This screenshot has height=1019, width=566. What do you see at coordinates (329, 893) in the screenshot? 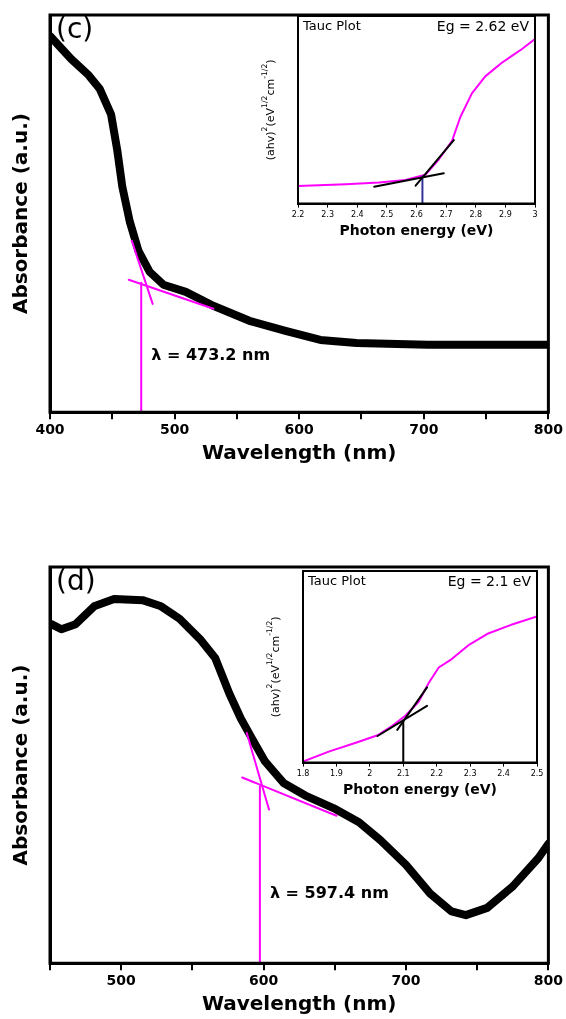
I see `annotation: λ = 597.4 nm` at bounding box center [329, 893].